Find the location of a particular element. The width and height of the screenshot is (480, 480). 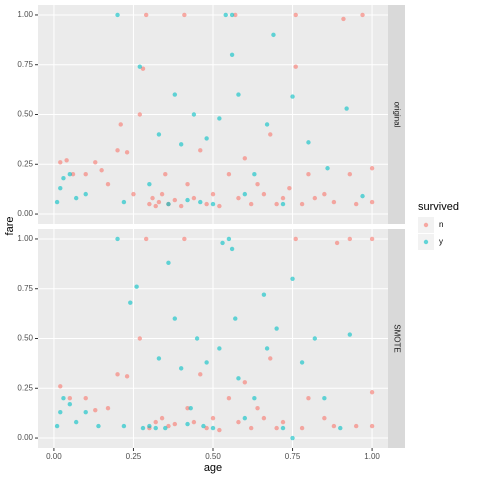

legend-label: y is located at coordinates (441, 241).